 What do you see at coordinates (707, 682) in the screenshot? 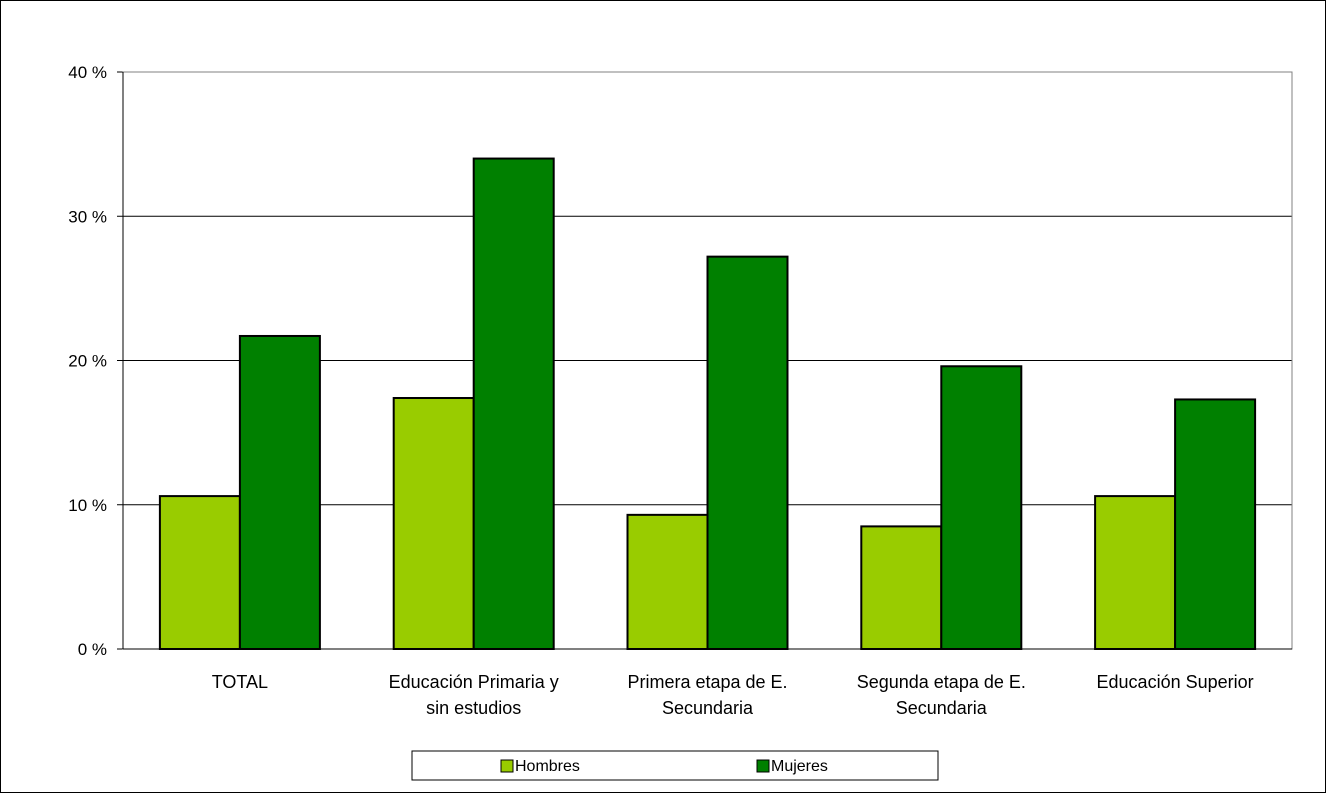
I see `x-tick-label: Primera etapa de E.` at bounding box center [707, 682].